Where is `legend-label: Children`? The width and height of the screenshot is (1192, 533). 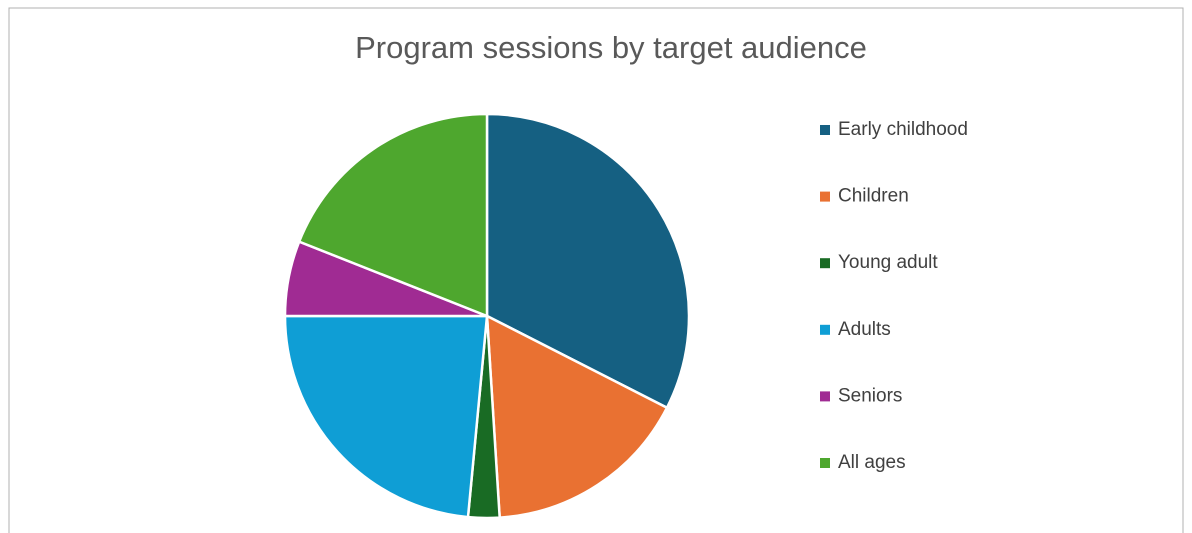 legend-label: Children is located at coordinates (873, 196).